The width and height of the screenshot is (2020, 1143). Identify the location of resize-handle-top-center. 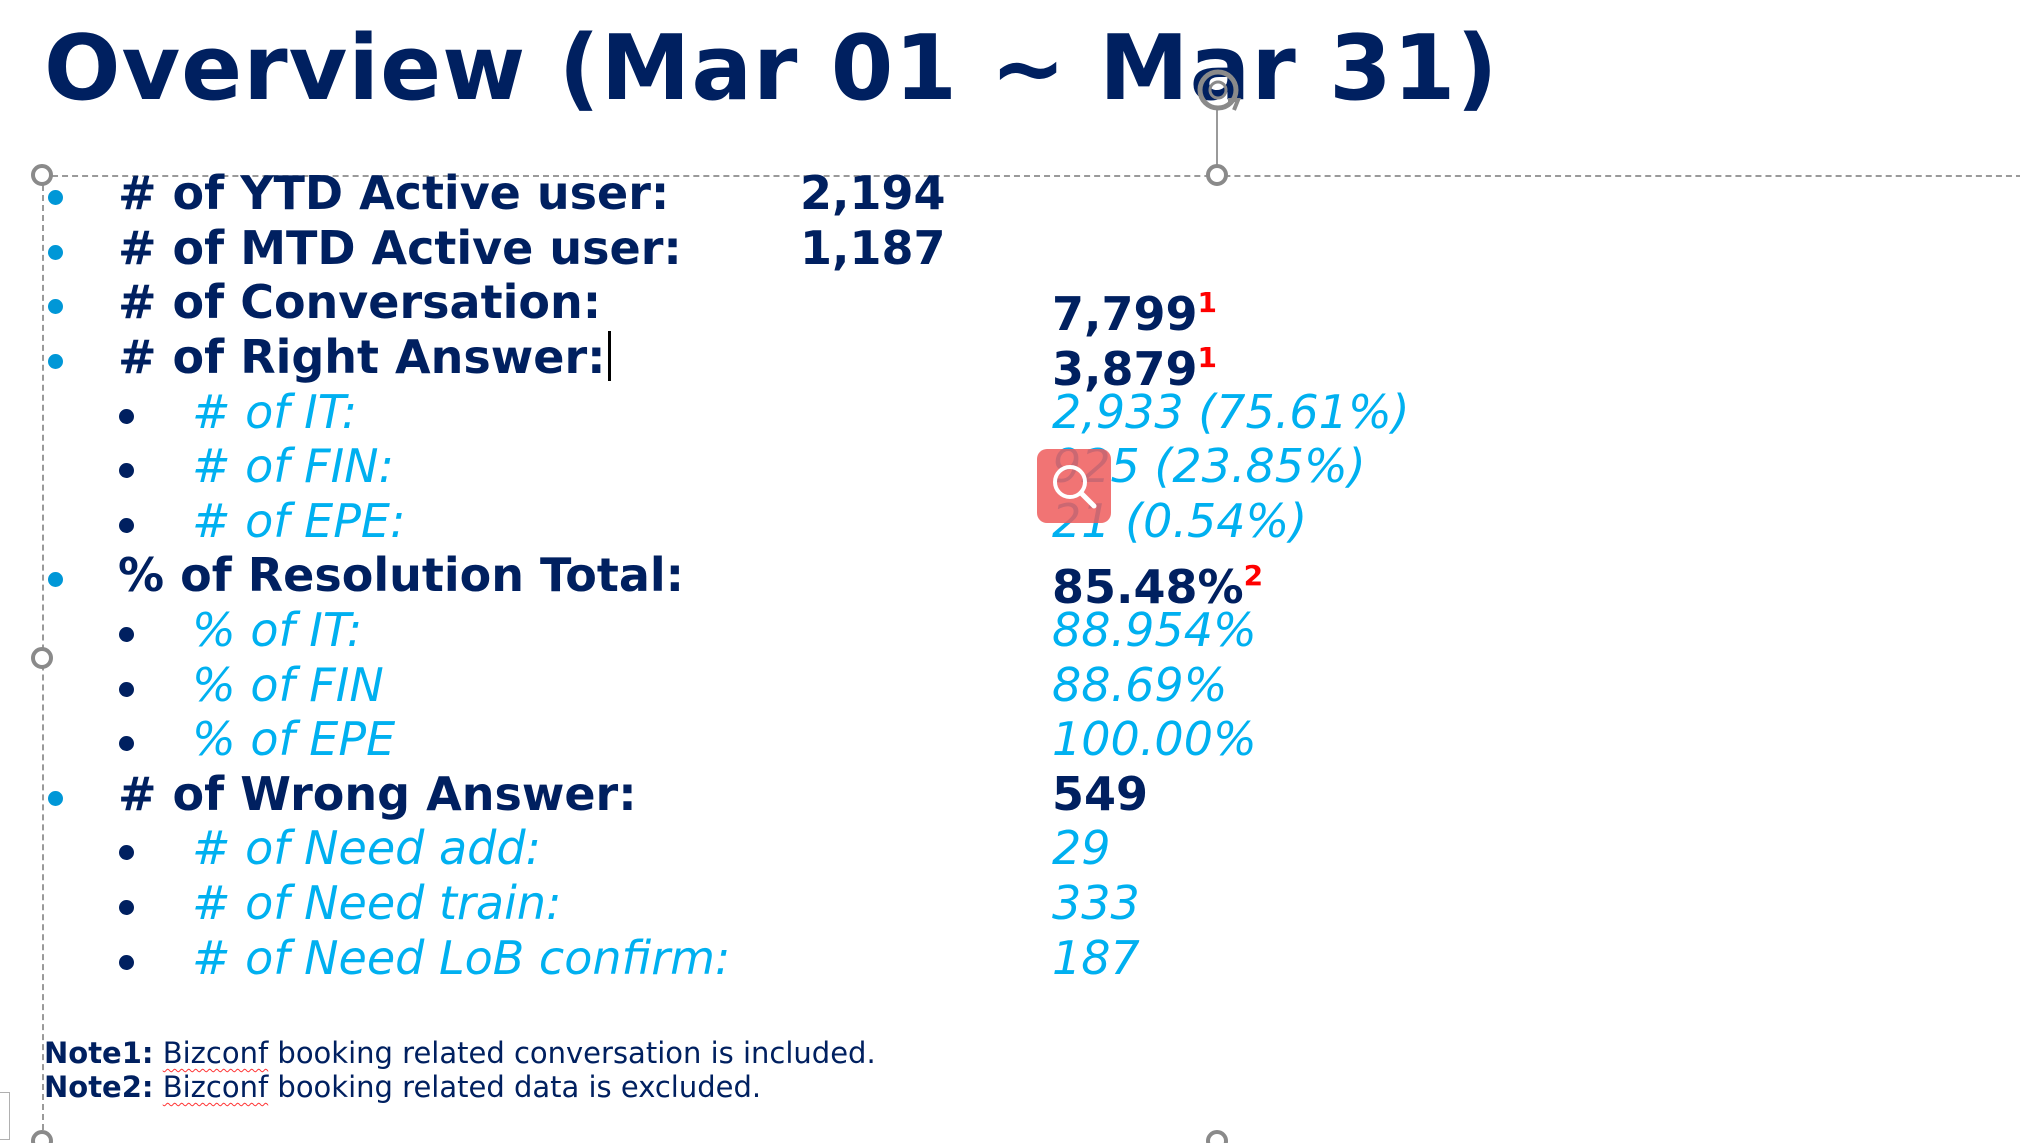
(1217, 175).